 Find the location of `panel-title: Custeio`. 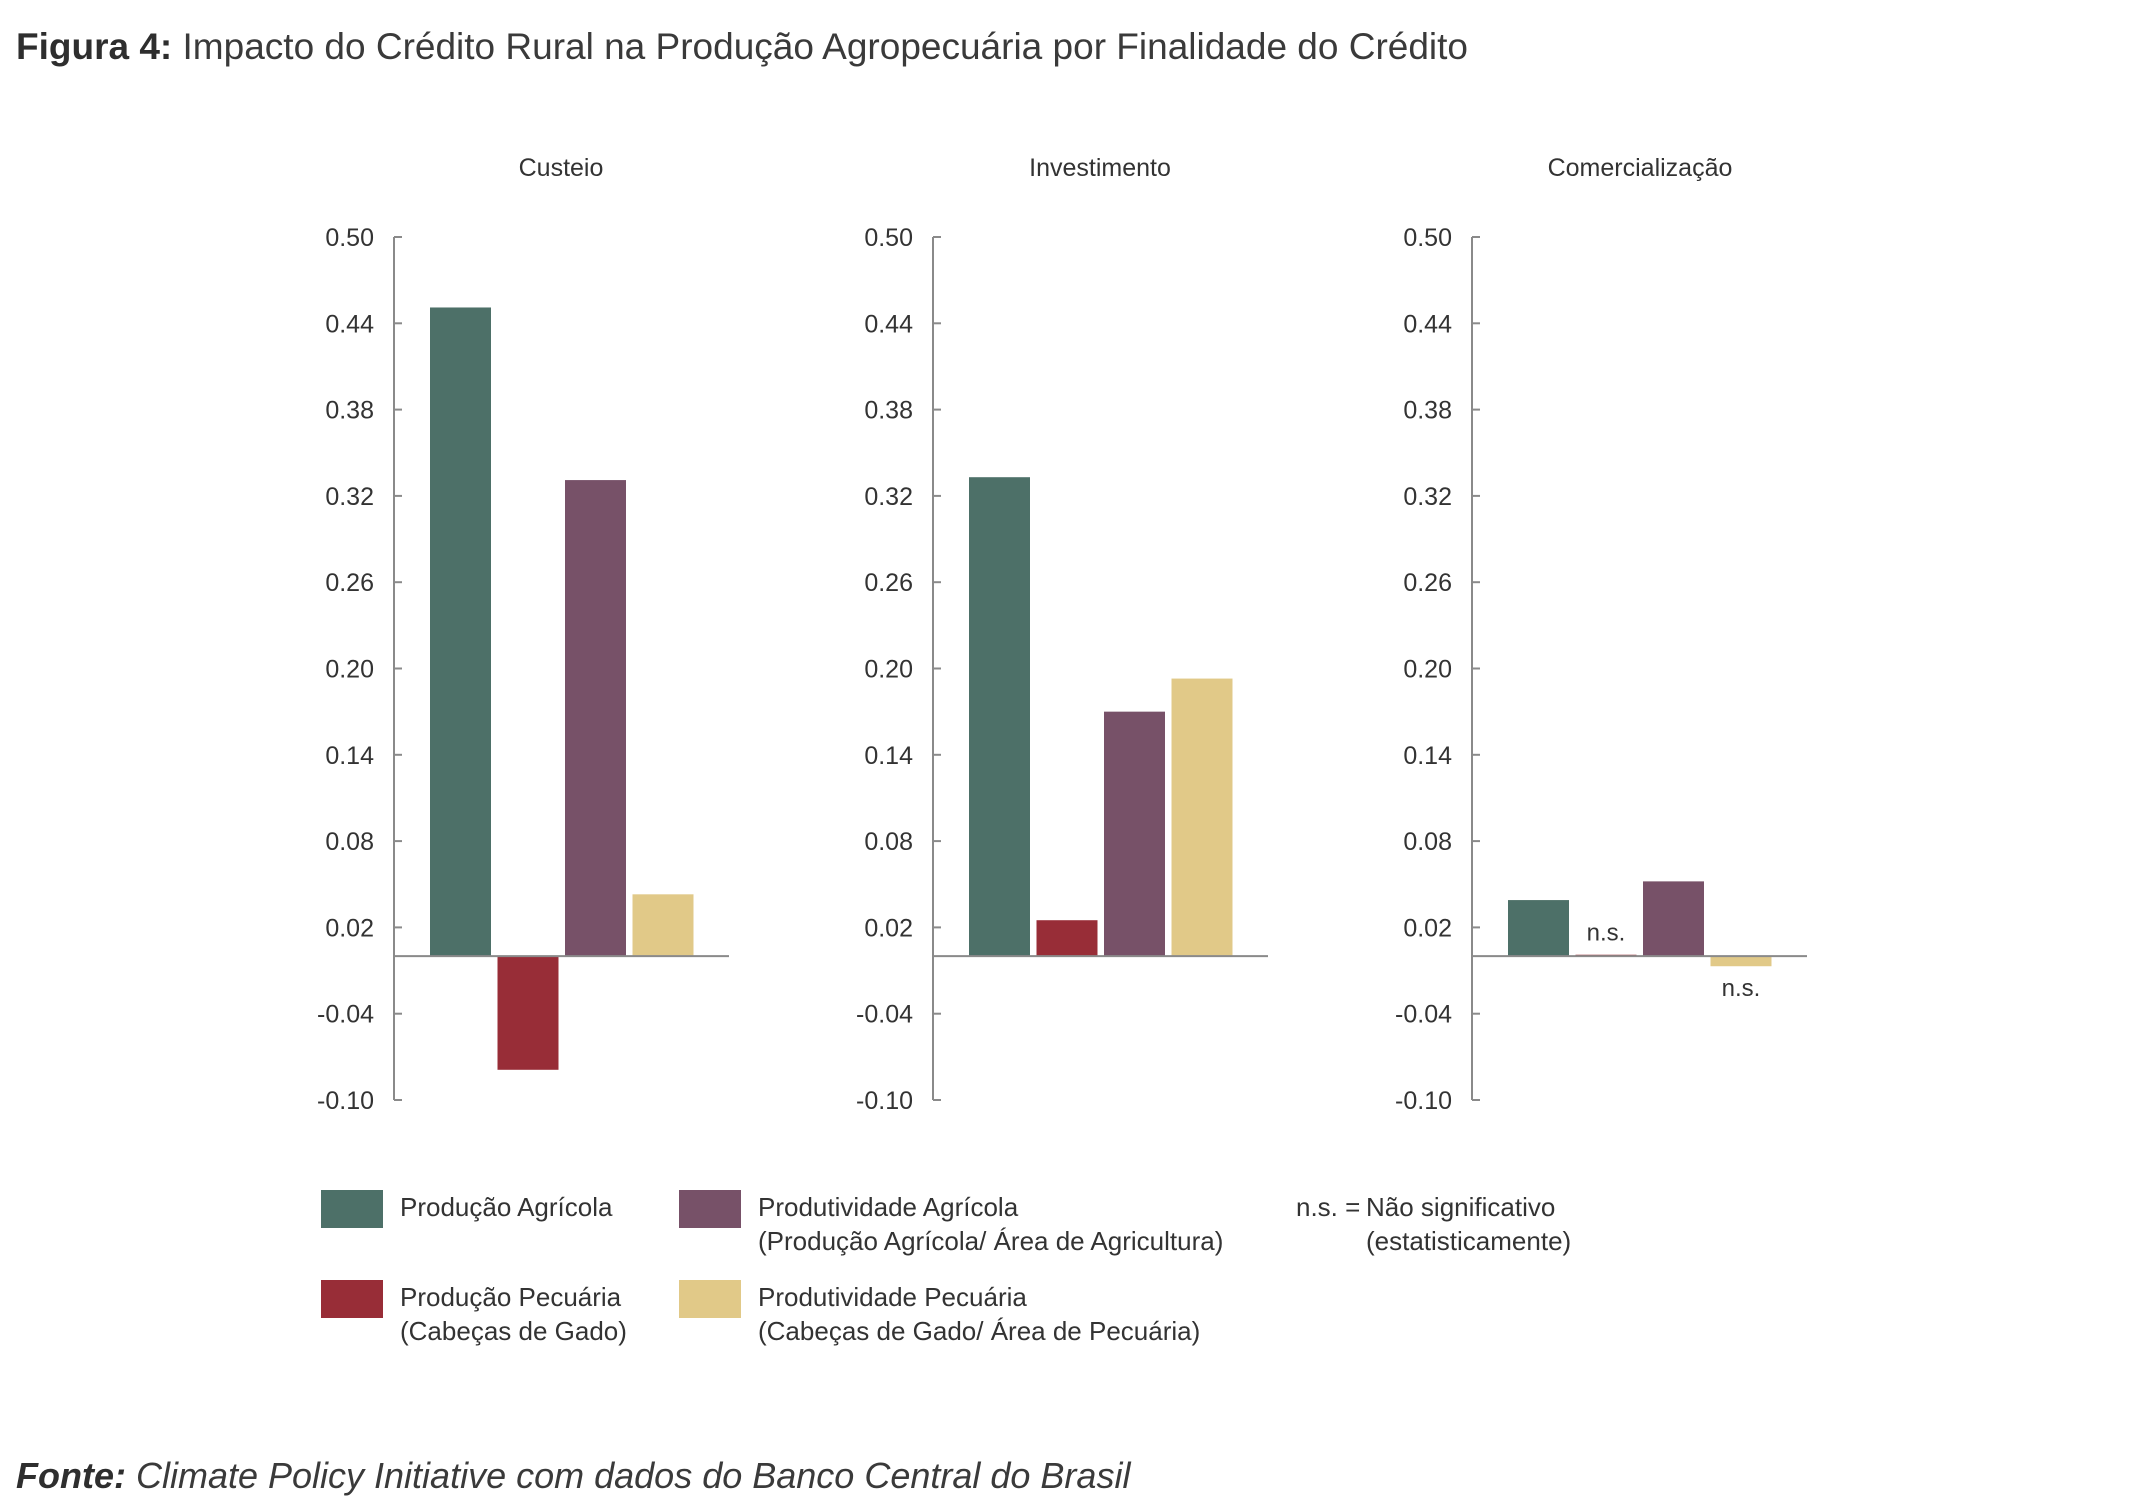

panel-title: Custeio is located at coordinates (561, 168).